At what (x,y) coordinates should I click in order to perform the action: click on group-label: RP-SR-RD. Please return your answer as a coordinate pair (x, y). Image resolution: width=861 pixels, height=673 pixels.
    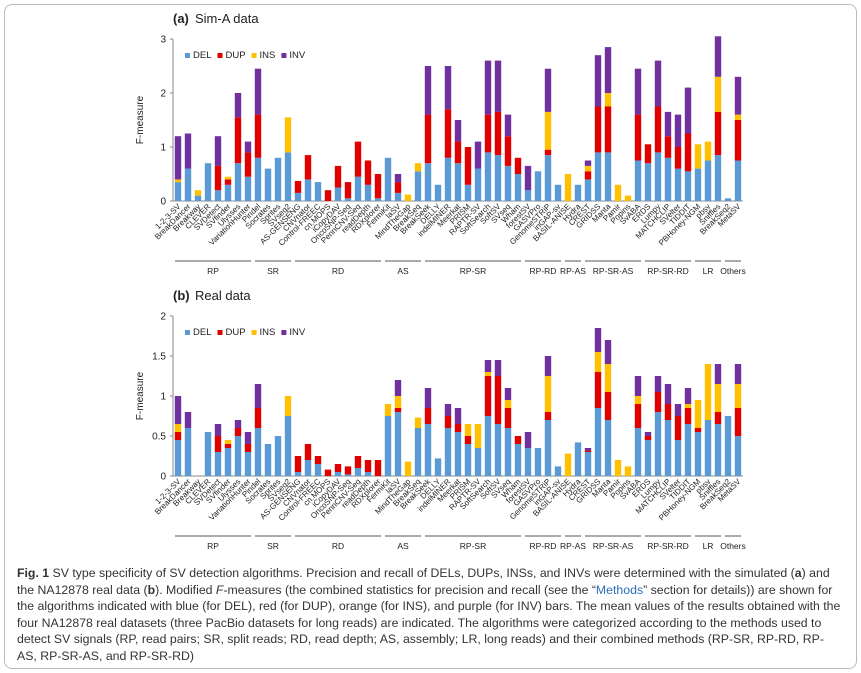
    Looking at the image, I should click on (668, 546).